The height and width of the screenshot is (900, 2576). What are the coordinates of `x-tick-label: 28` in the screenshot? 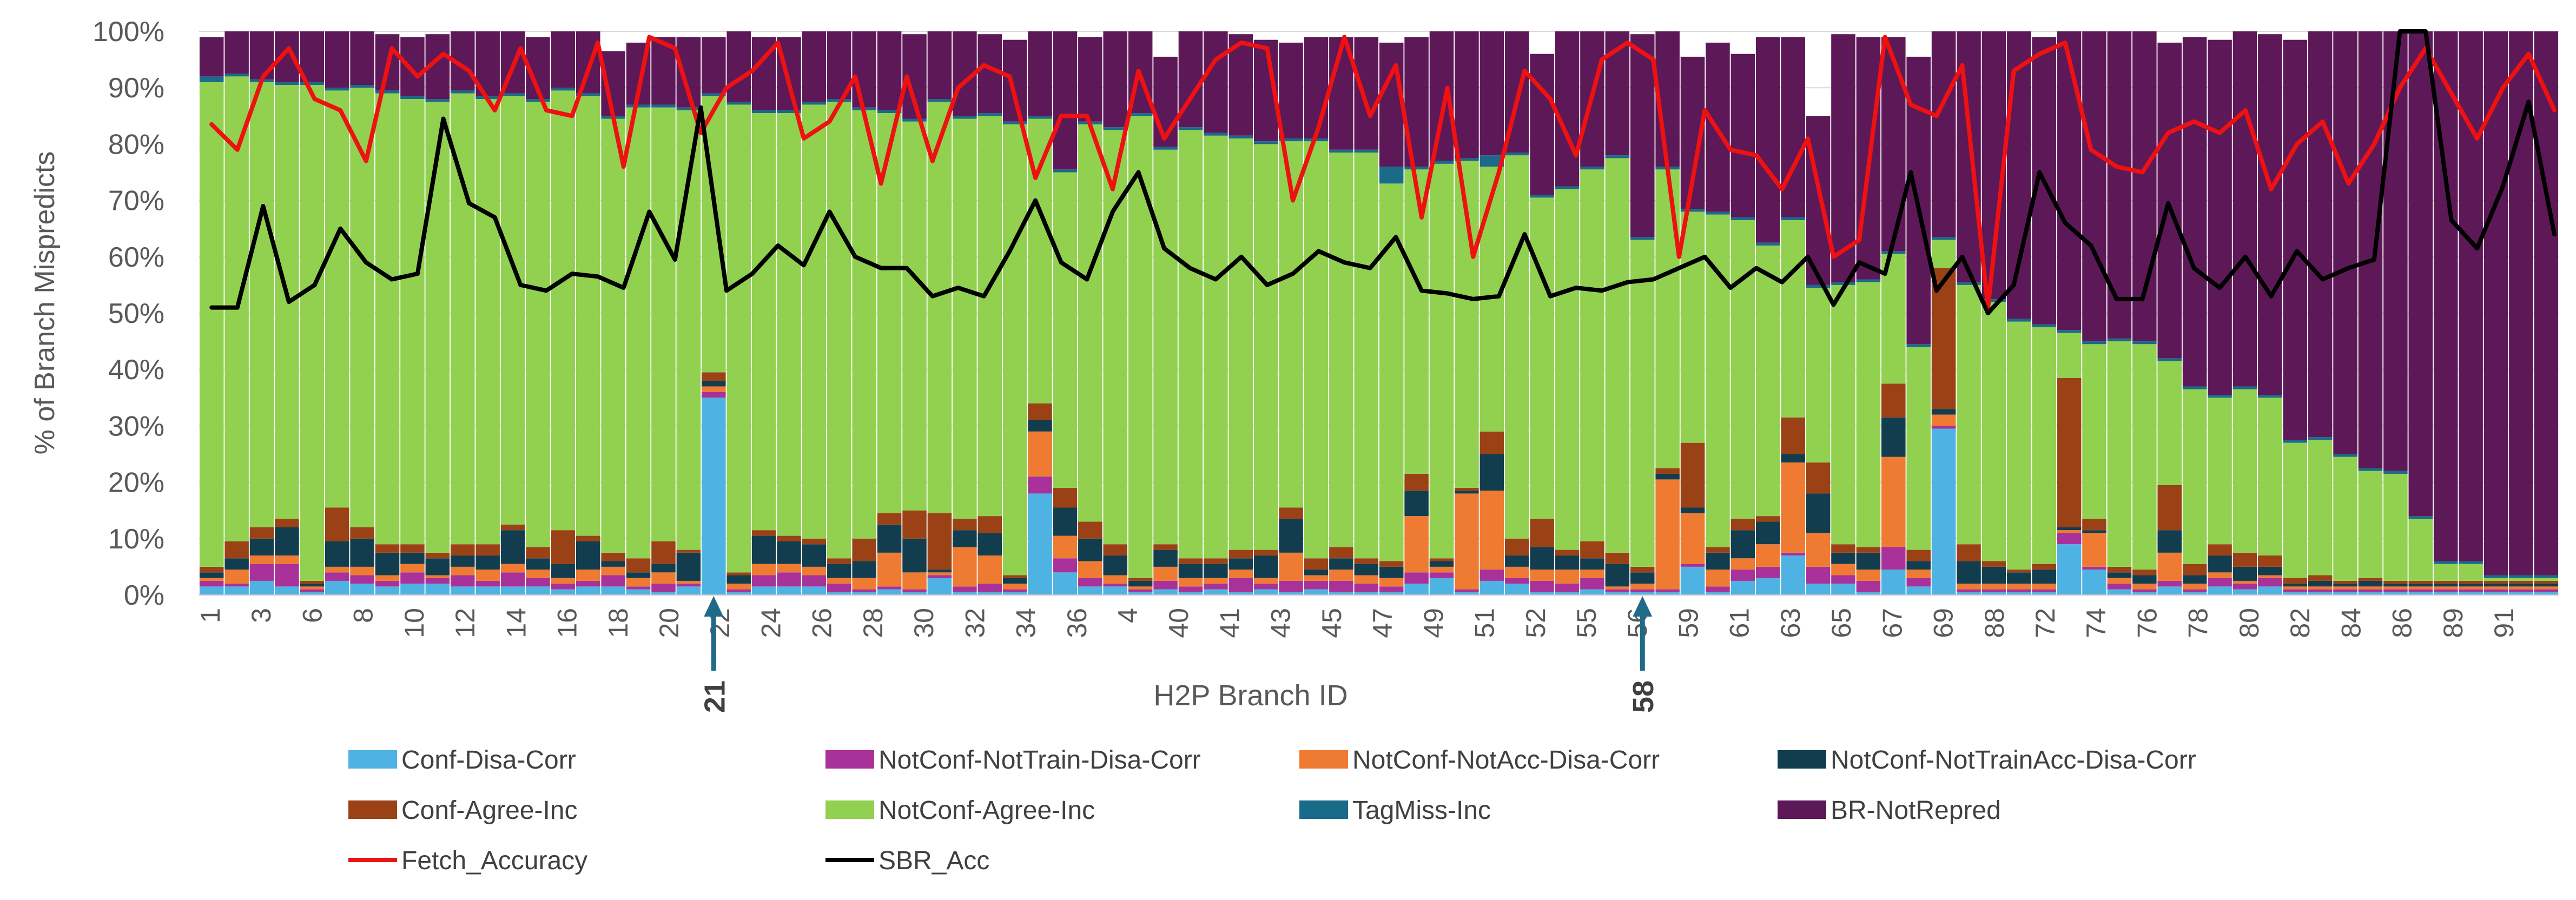 It's located at (873, 623).